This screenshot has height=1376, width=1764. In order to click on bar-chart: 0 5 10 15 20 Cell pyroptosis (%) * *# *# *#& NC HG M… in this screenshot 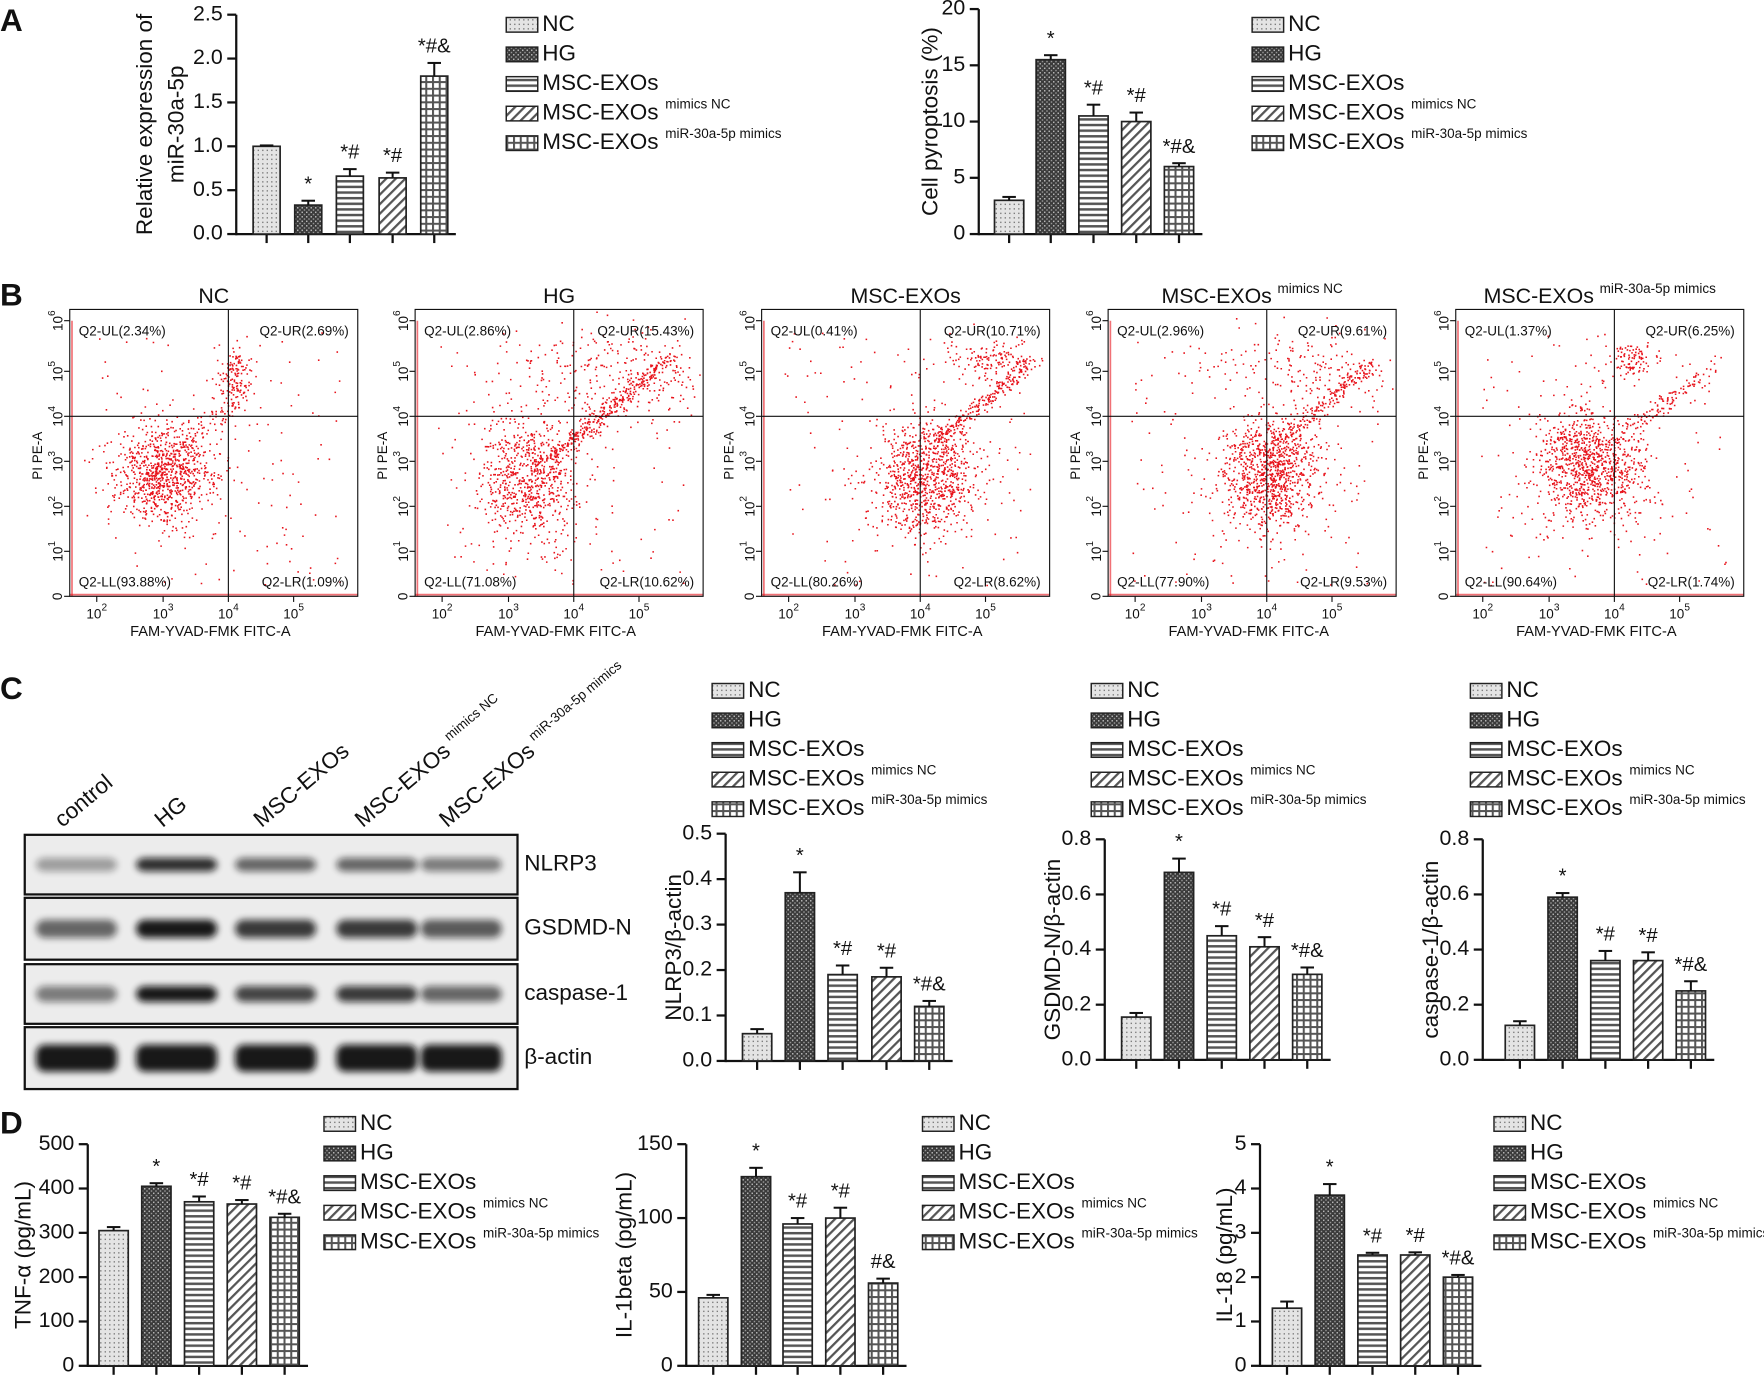, I will do `click(1222, 122)`.